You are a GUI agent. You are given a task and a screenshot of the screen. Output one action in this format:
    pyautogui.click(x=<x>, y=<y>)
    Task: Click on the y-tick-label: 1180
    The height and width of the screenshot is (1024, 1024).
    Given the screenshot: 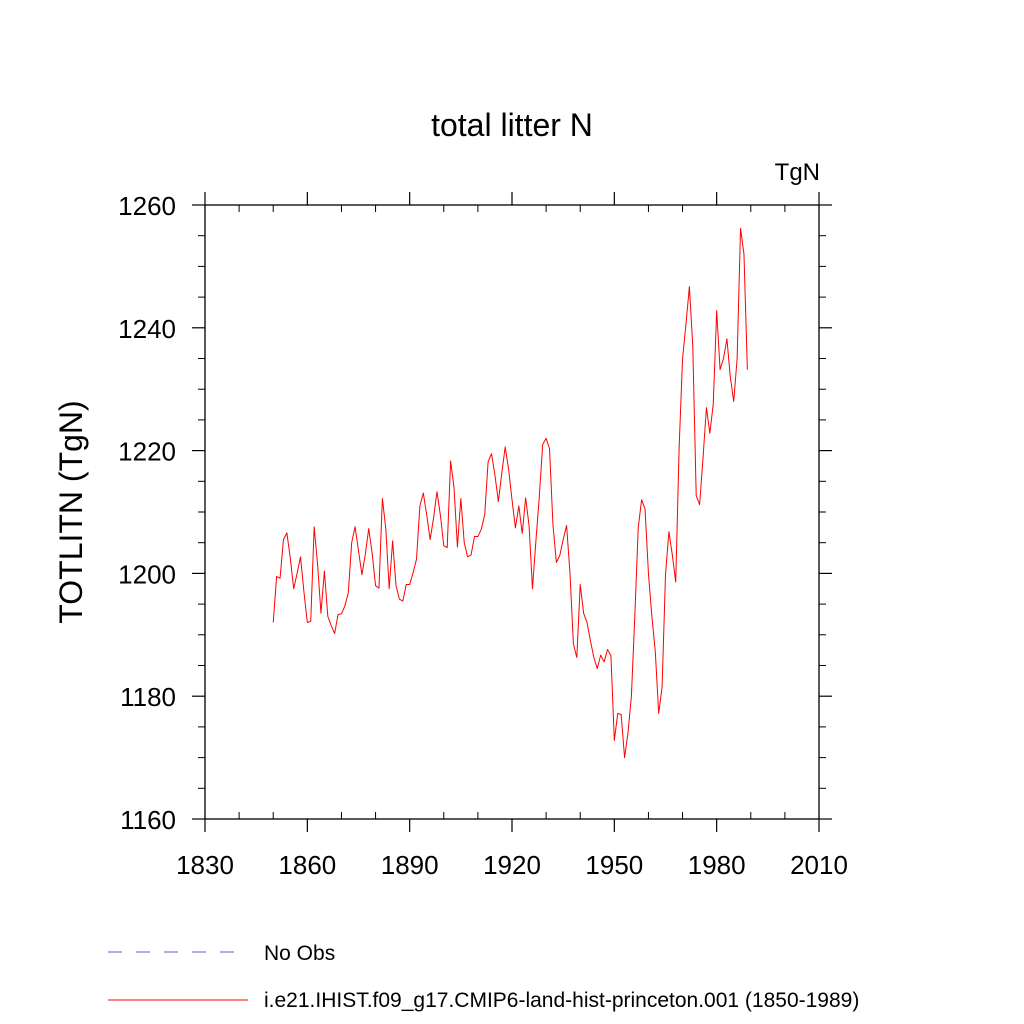 What is the action you would take?
    pyautogui.click(x=148, y=697)
    